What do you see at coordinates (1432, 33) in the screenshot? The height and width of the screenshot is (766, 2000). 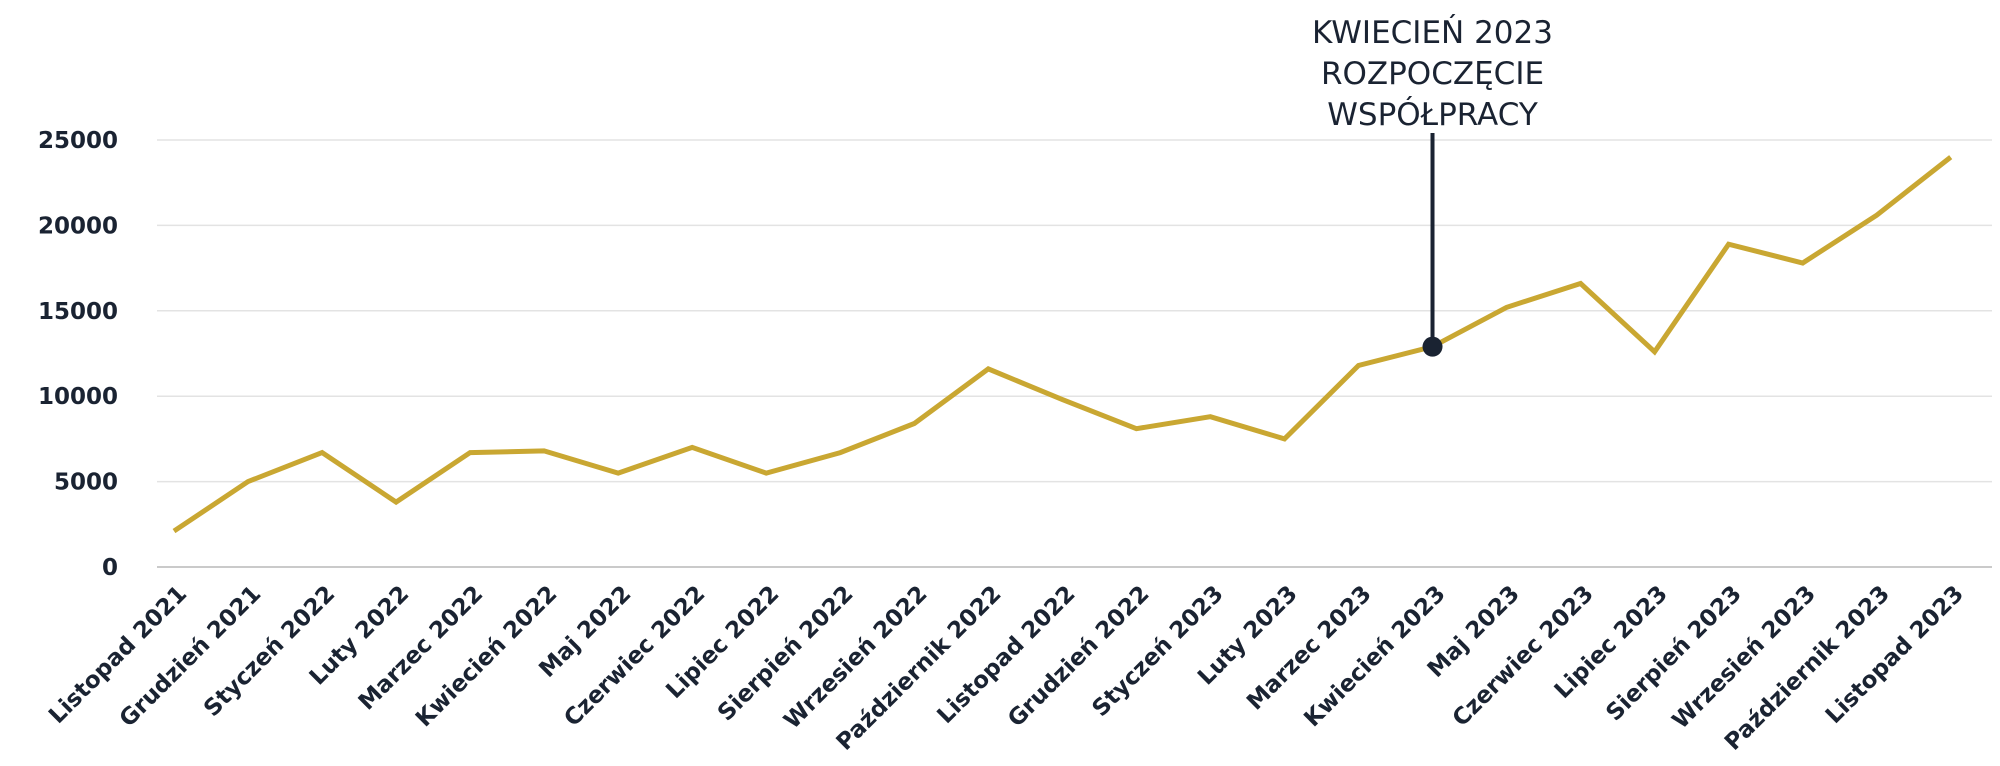 I see `annotation-label: KWIECIEŃ 2023` at bounding box center [1432, 33].